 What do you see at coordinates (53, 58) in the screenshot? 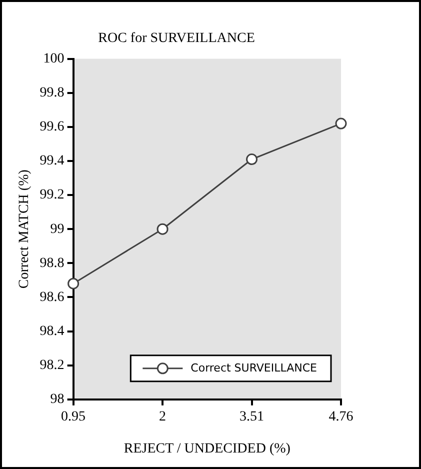
I see `y-tick-label: 100` at bounding box center [53, 58].